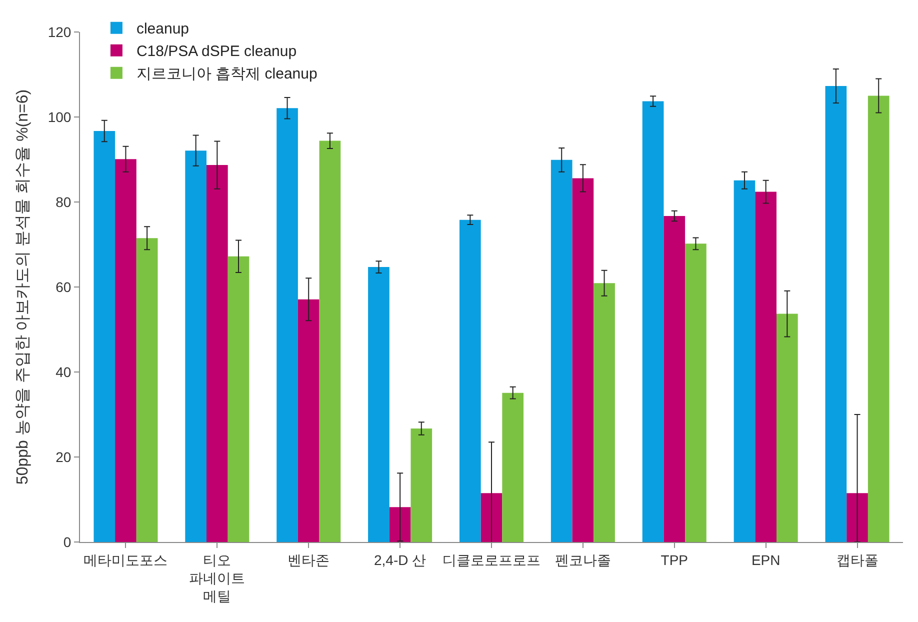 The width and height of the screenshot is (918, 622). What do you see at coordinates (60, 116) in the screenshot?
I see `y-tick-label: 100` at bounding box center [60, 116].